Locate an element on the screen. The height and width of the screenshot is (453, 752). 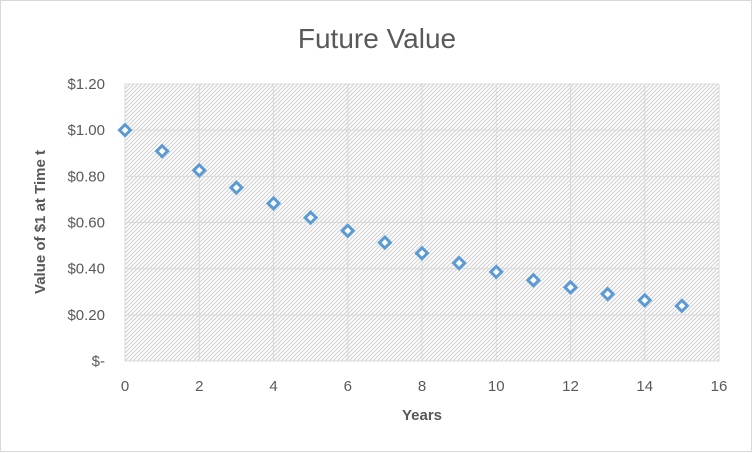
x-tick-label: 6 is located at coordinates (348, 386).